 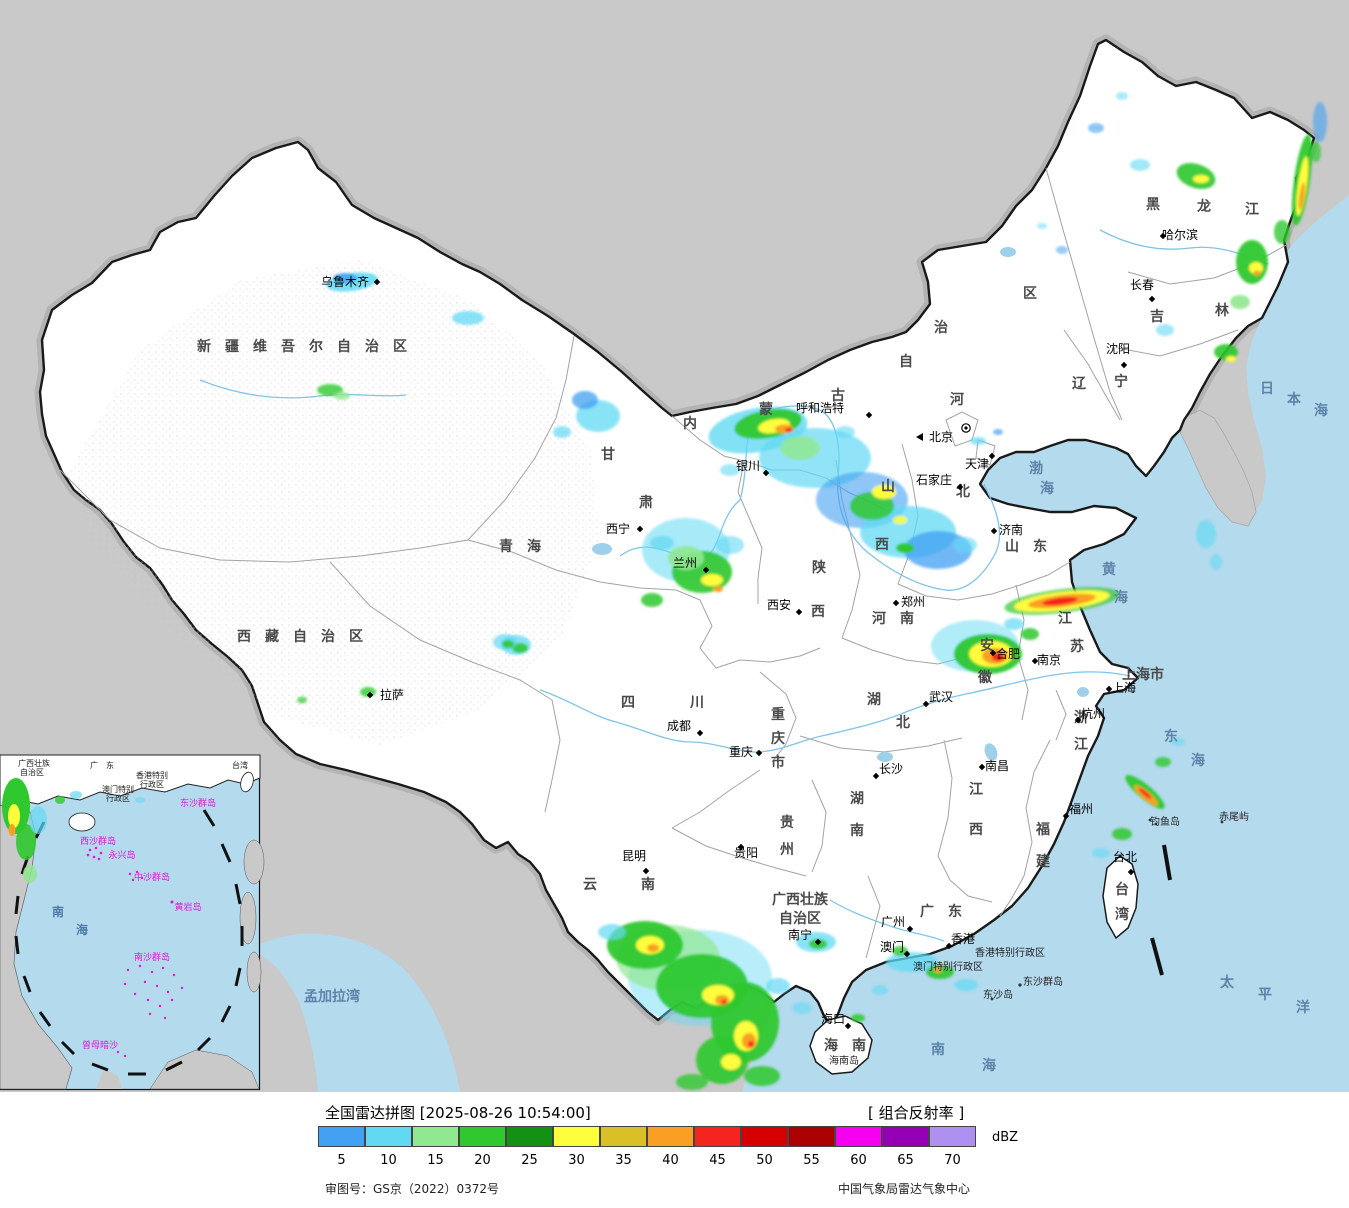 What do you see at coordinates (989, 1065) in the screenshot?
I see `map-label: 海` at bounding box center [989, 1065].